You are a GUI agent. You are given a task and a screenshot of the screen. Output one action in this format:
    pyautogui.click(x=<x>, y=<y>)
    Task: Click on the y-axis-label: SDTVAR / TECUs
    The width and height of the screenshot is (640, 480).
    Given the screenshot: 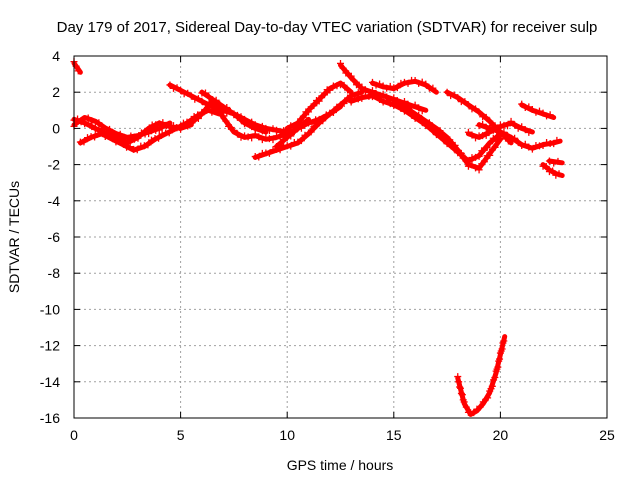 What is the action you would take?
    pyautogui.click(x=14, y=237)
    